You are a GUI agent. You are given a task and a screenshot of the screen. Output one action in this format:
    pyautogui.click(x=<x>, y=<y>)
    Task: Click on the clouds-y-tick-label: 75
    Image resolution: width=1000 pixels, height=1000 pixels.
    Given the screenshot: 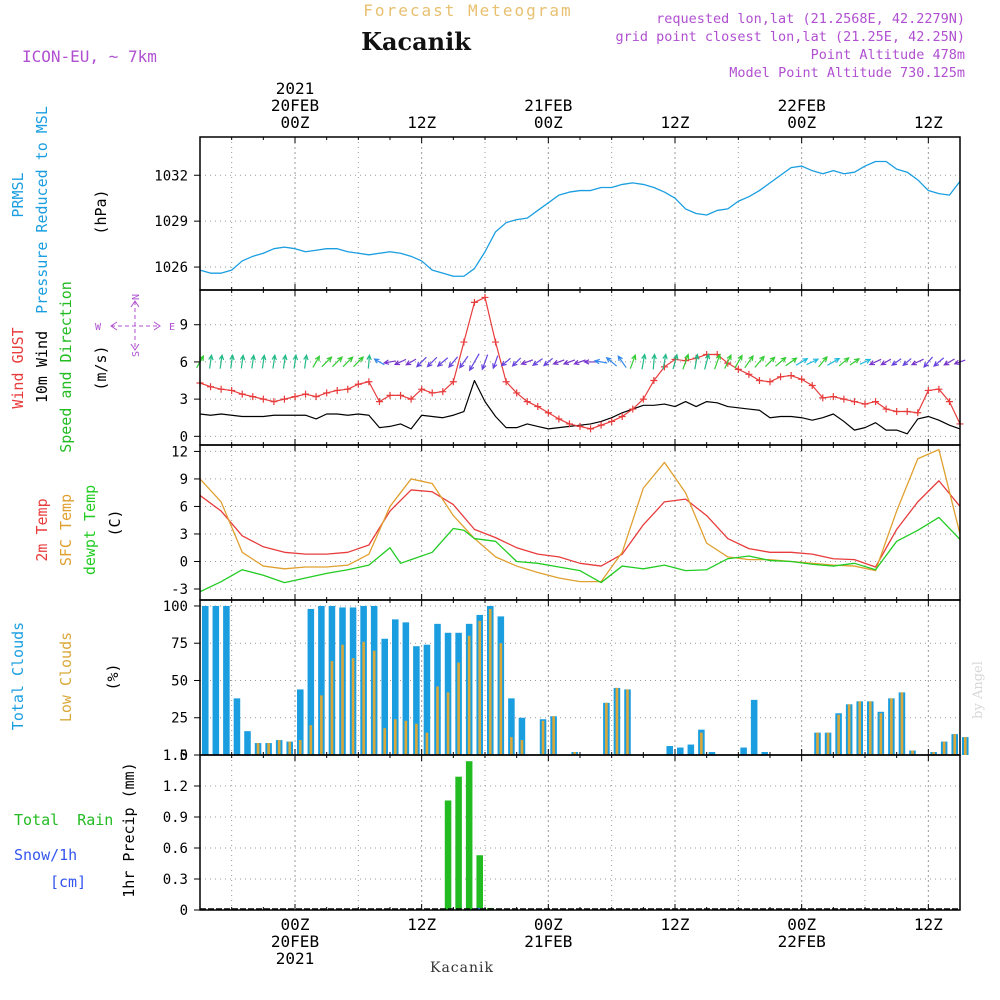 What is the action you would take?
    pyautogui.click(x=179, y=644)
    